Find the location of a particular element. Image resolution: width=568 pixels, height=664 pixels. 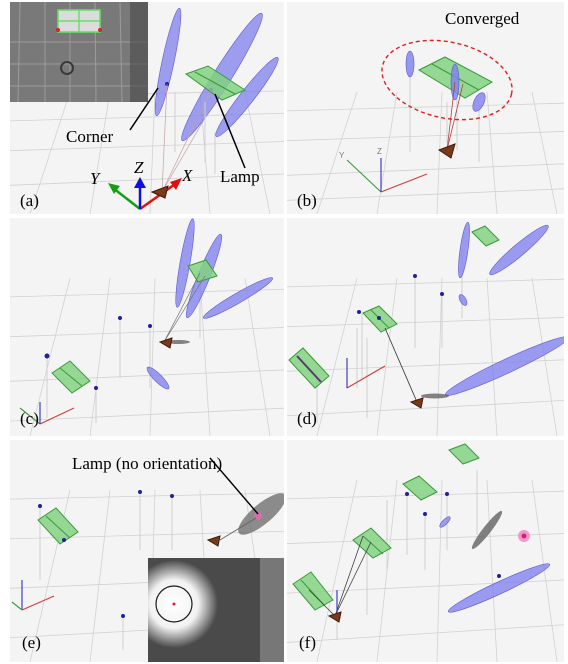

converged-annotation: Converged is located at coordinates (482, 18).